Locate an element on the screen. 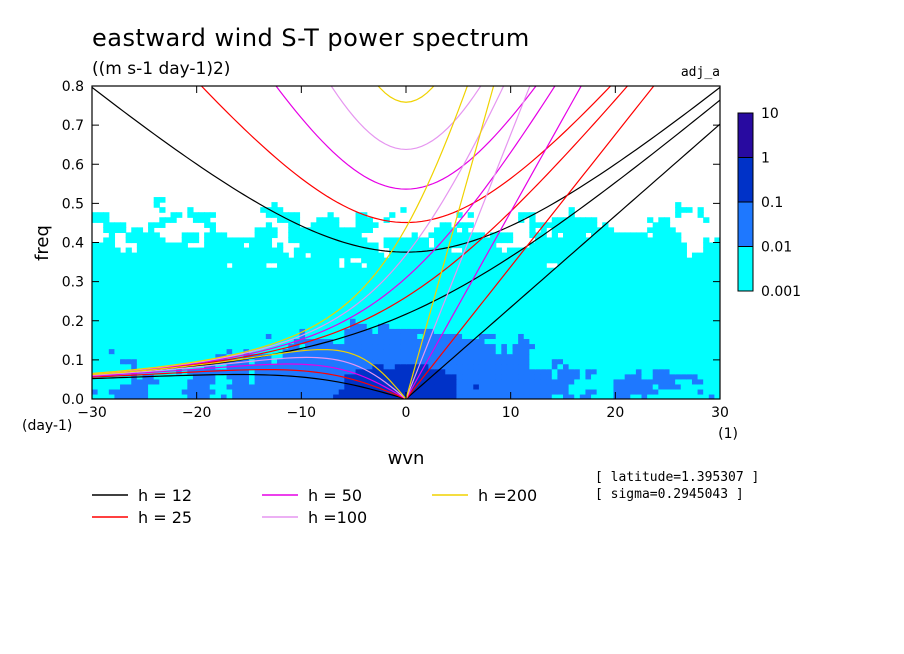 The height and width of the screenshot is (654, 904). y-tick-label: 0.3 is located at coordinates (73, 283).